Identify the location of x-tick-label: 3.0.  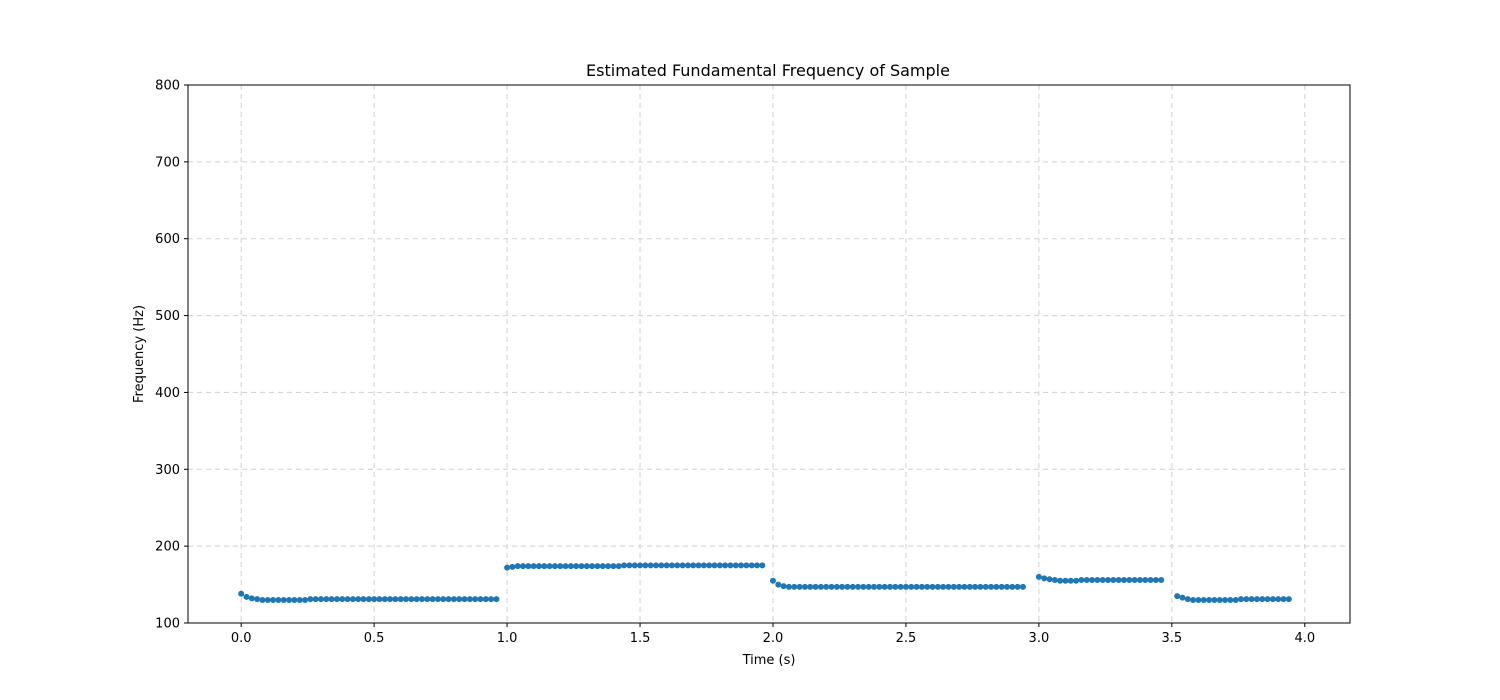
(1039, 638).